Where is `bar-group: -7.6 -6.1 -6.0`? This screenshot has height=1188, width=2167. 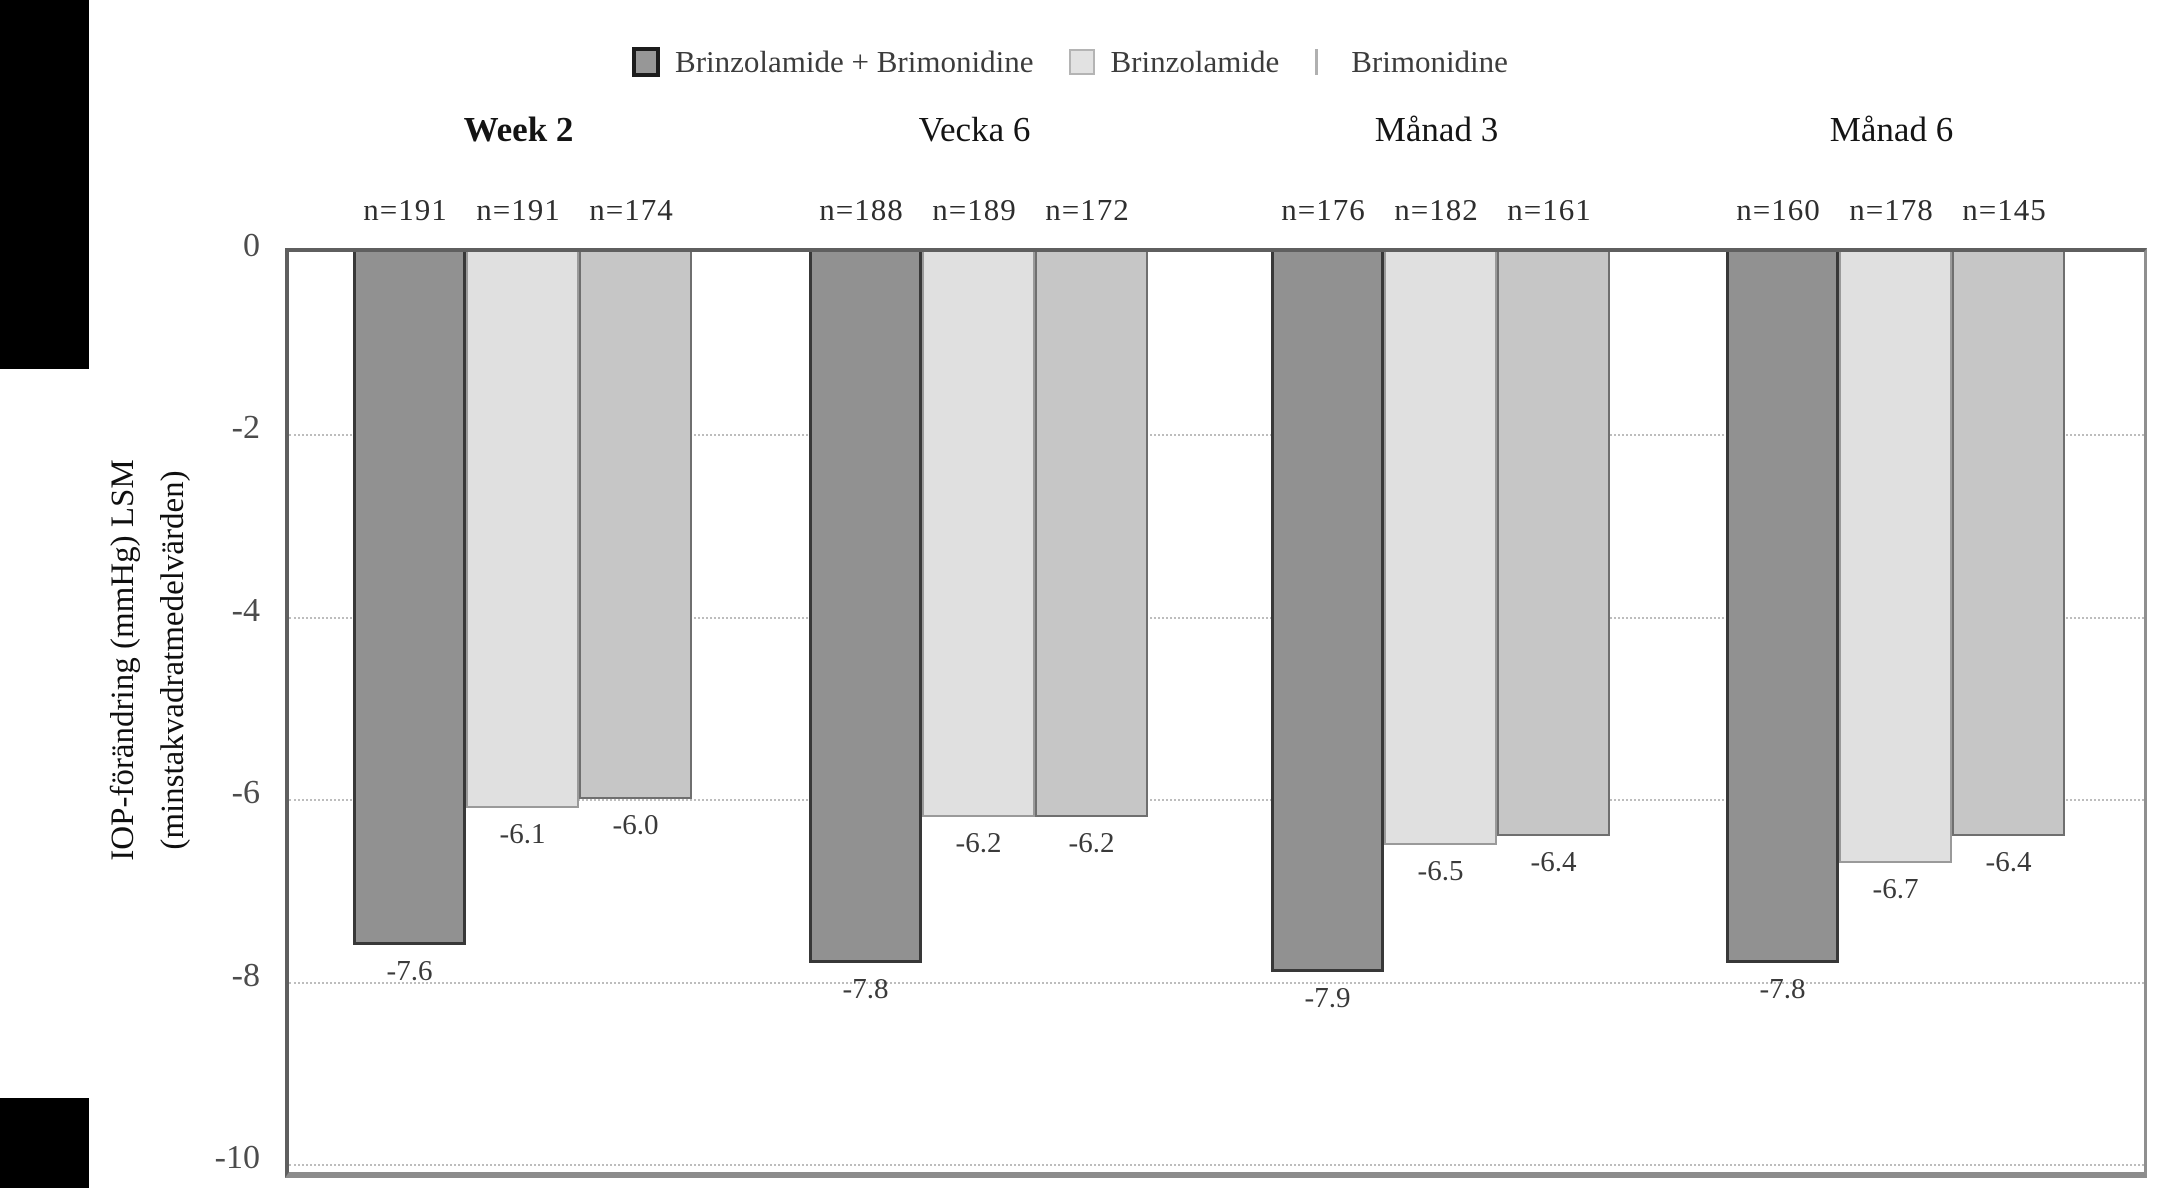
bar-group: -7.6 -6.1 -6.0 is located at coordinates (522, 619).